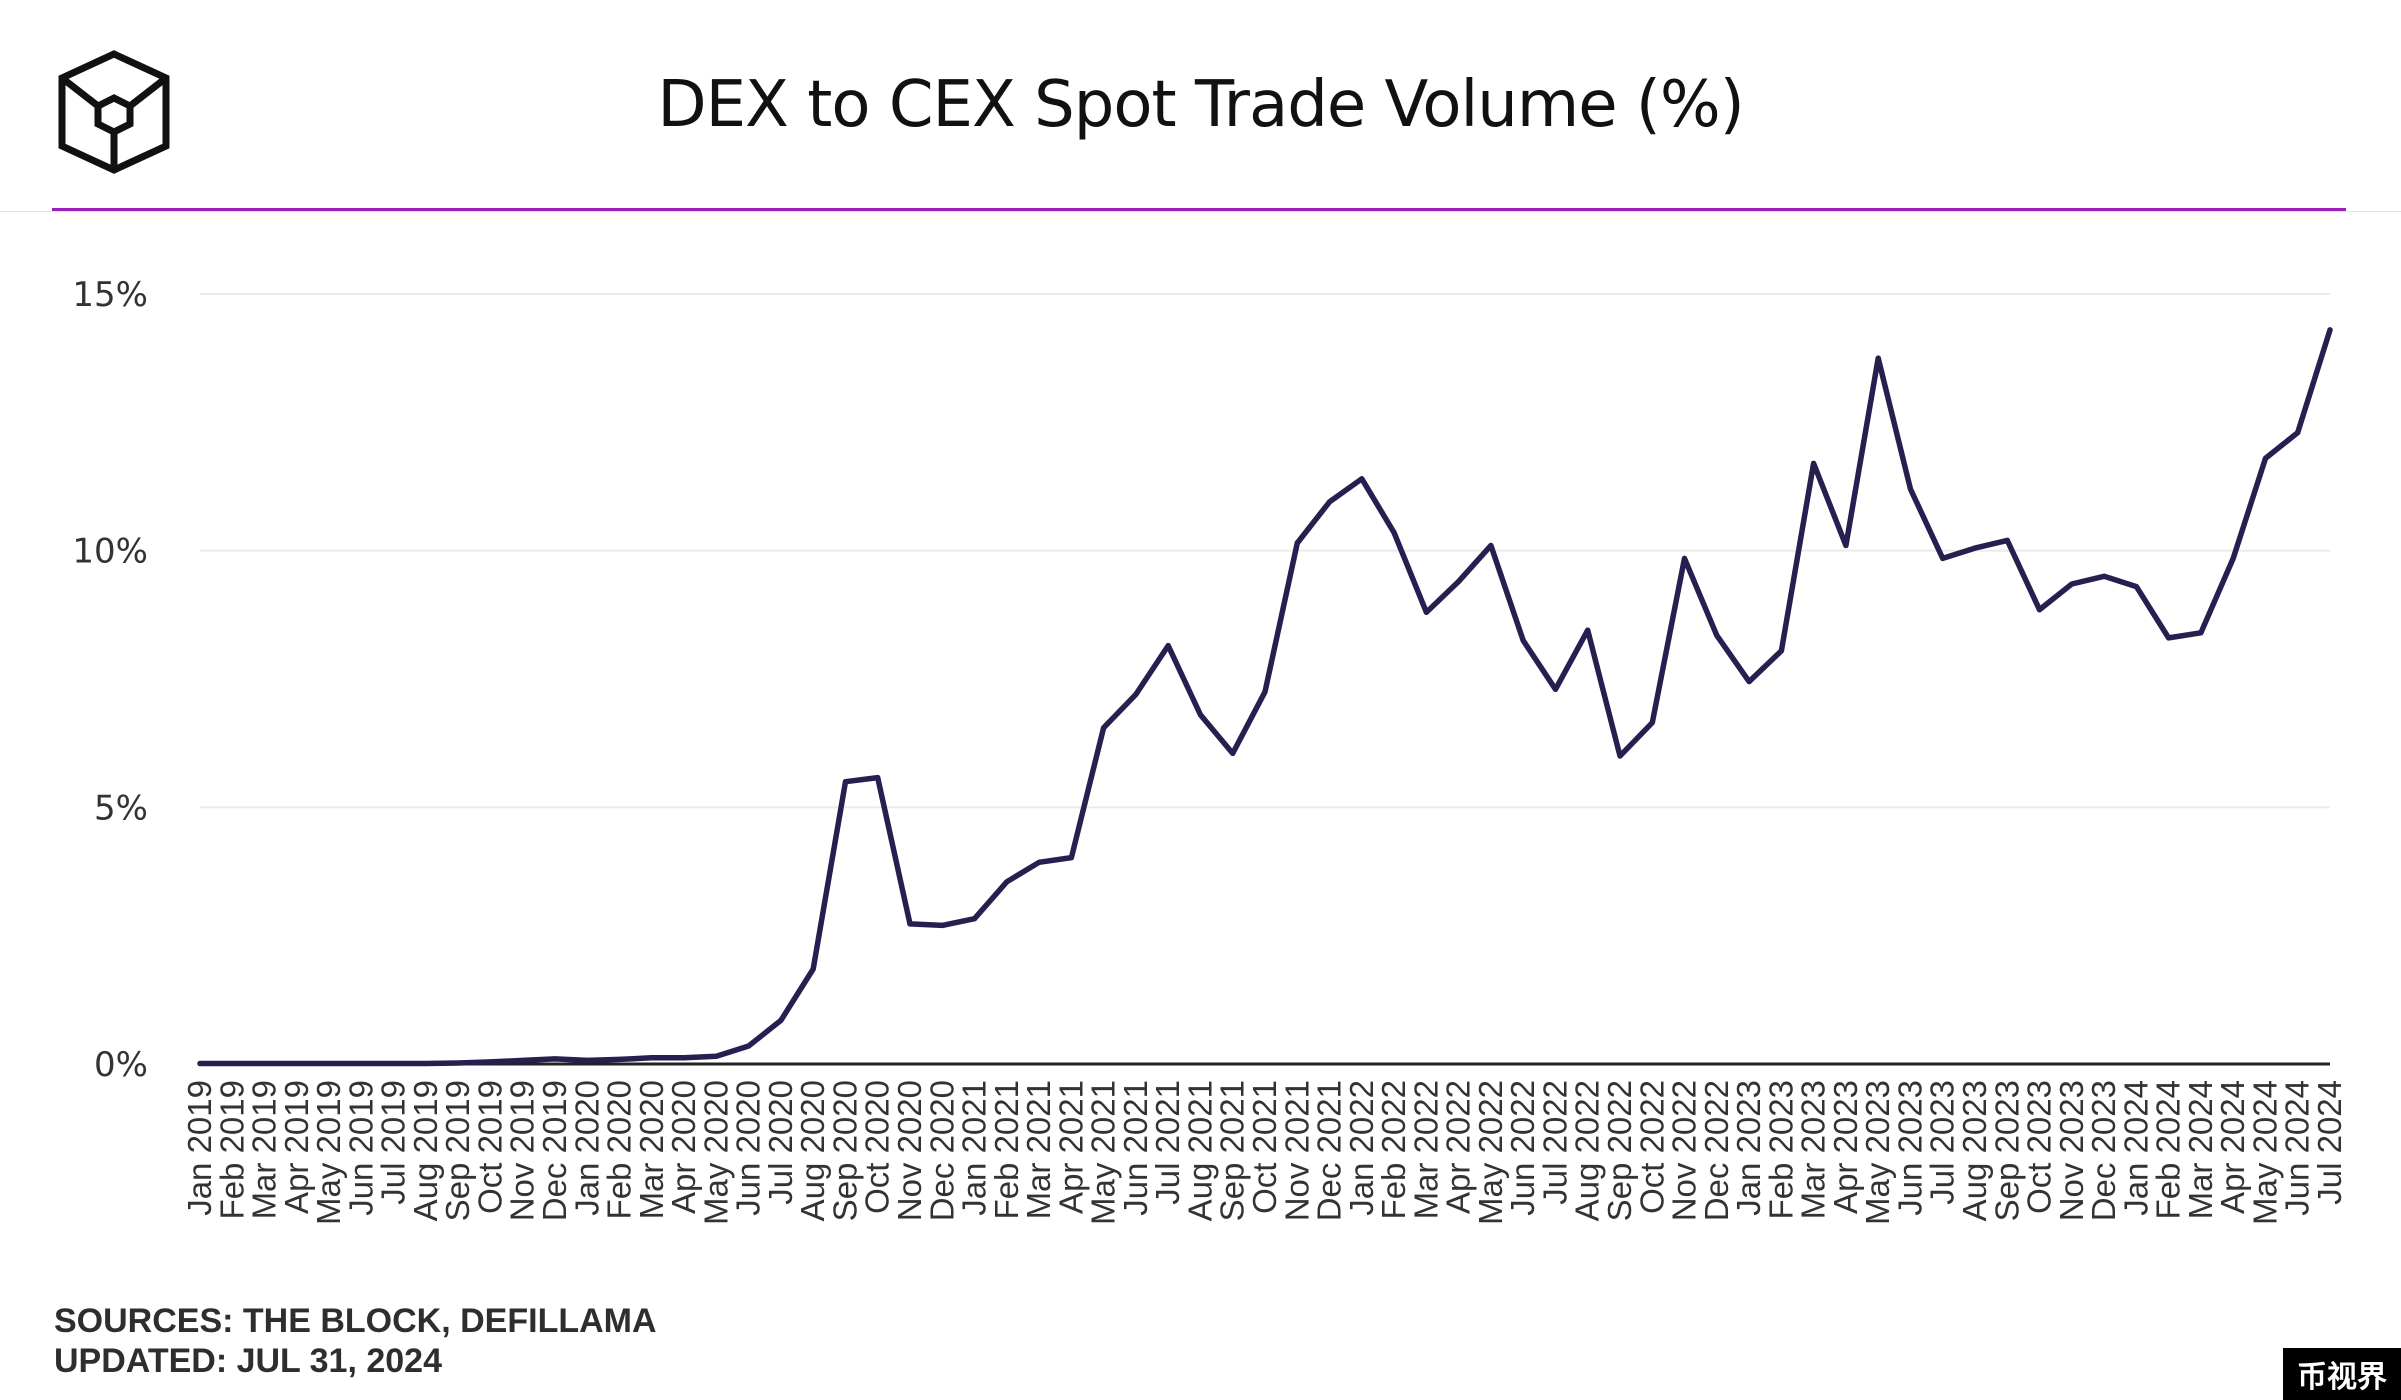  What do you see at coordinates (909, 1150) in the screenshot?
I see `x-tick-label: Nov 2020` at bounding box center [909, 1150].